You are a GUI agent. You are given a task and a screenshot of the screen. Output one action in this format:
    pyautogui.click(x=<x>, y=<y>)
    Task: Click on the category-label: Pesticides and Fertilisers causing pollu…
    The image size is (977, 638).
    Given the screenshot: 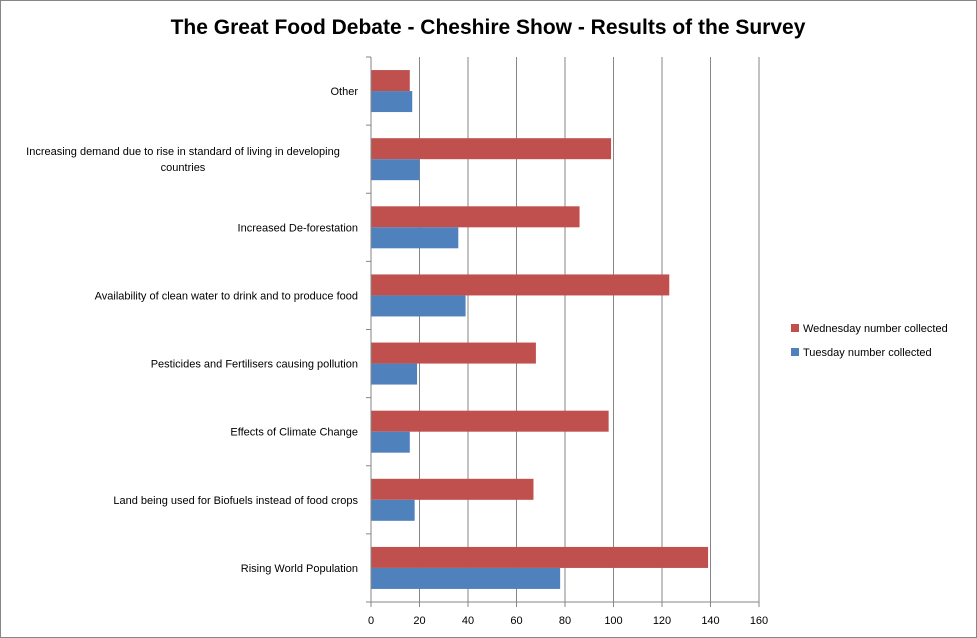 What is the action you would take?
    pyautogui.click(x=254, y=365)
    